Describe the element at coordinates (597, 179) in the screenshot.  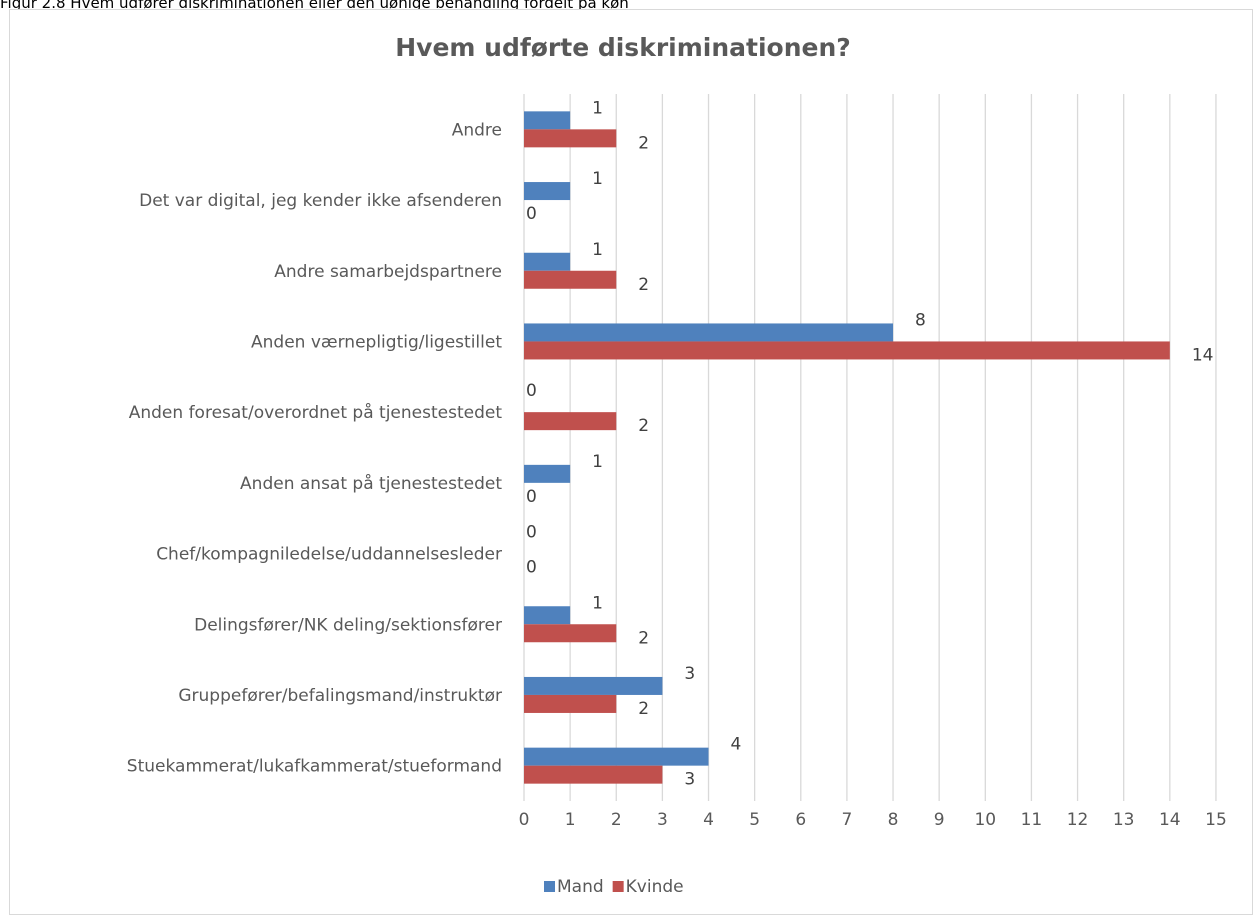
I see `data-label-mand-1: 1` at that location.